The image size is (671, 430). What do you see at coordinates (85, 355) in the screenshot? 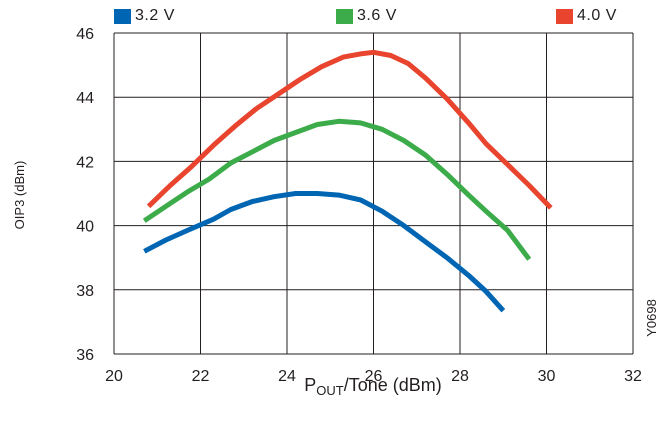
I see `y-tick-label-0: 36` at bounding box center [85, 355].